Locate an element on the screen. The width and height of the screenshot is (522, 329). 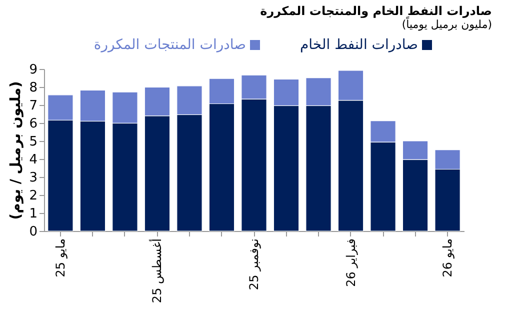
chart-subtitle: (مليون برميل يومياً) is located at coordinates (447, 24).